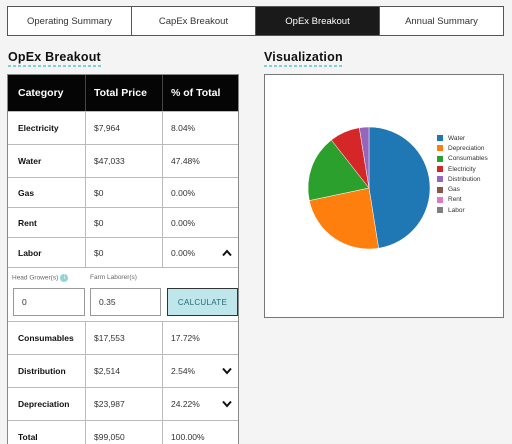 This screenshot has height=444, width=512. What do you see at coordinates (200, 161) in the screenshot?
I see `row-percent: 47.48%` at bounding box center [200, 161].